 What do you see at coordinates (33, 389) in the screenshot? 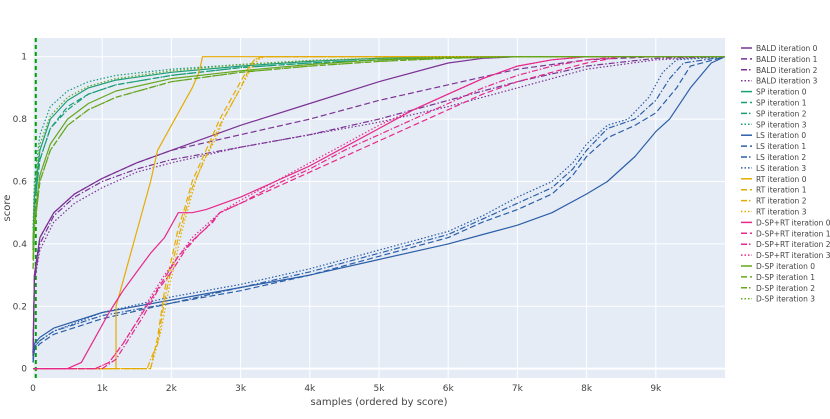
I see `x-tick-label: 0` at bounding box center [33, 389].